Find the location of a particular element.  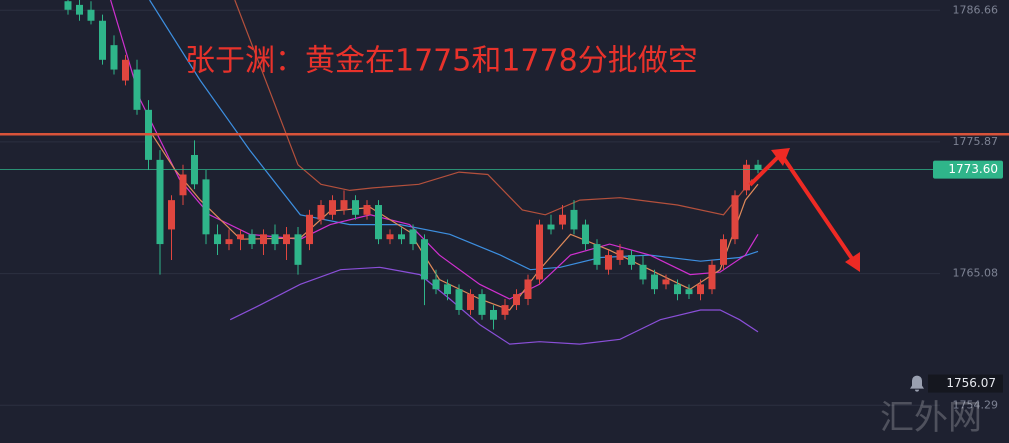

indicator-line is located at coordinates (494, 305).